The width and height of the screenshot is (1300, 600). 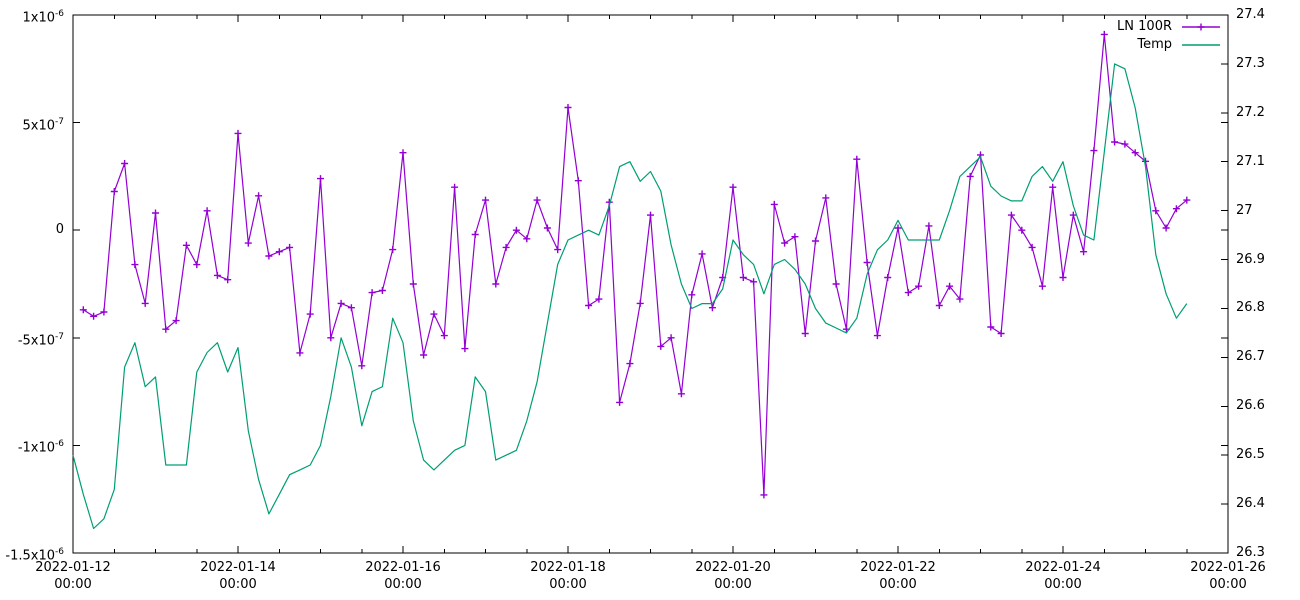 I want to click on y-right-tick-label: 26.6, so click(x=1250, y=406).